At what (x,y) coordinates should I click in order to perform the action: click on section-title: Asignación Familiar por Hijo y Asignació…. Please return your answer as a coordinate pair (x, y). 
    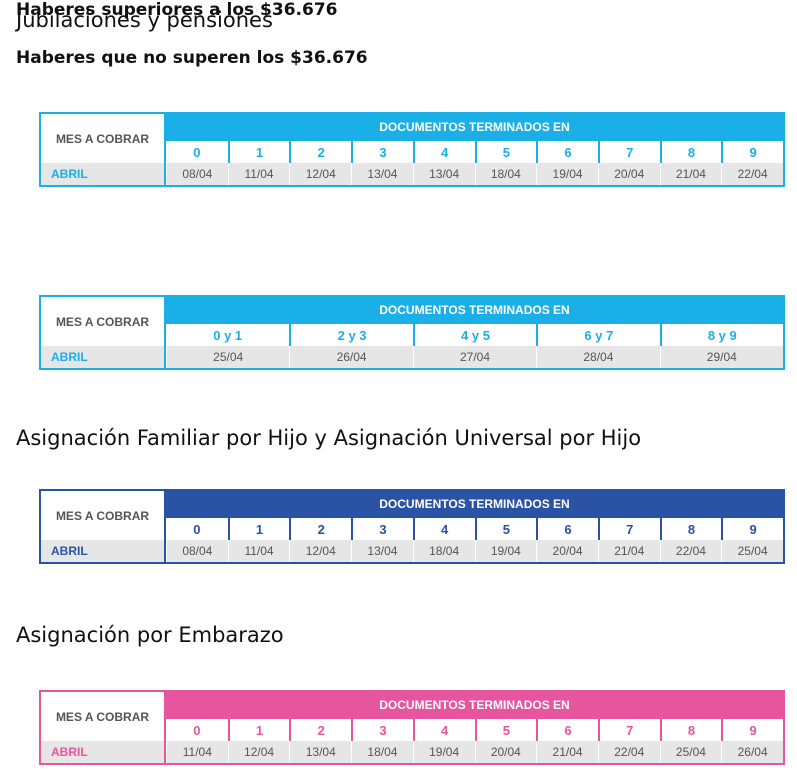
    Looking at the image, I should click on (329, 438).